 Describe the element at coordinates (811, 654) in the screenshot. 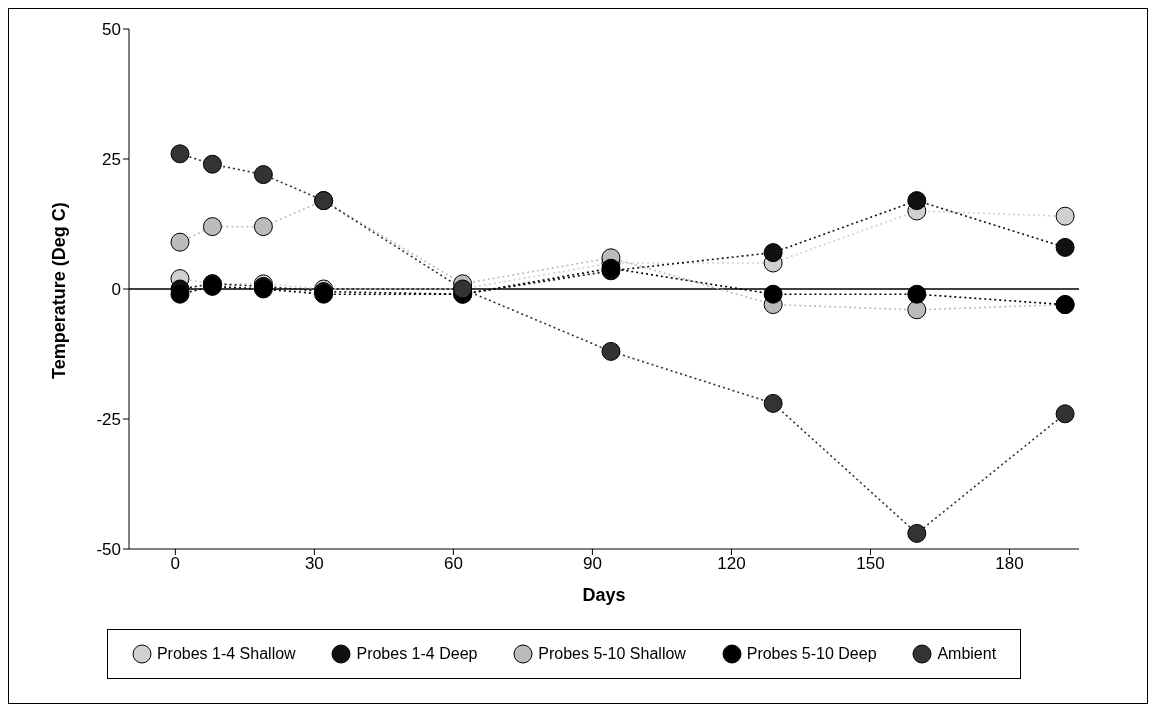

I see `legend-label: Probes 5-10 Deep` at that location.